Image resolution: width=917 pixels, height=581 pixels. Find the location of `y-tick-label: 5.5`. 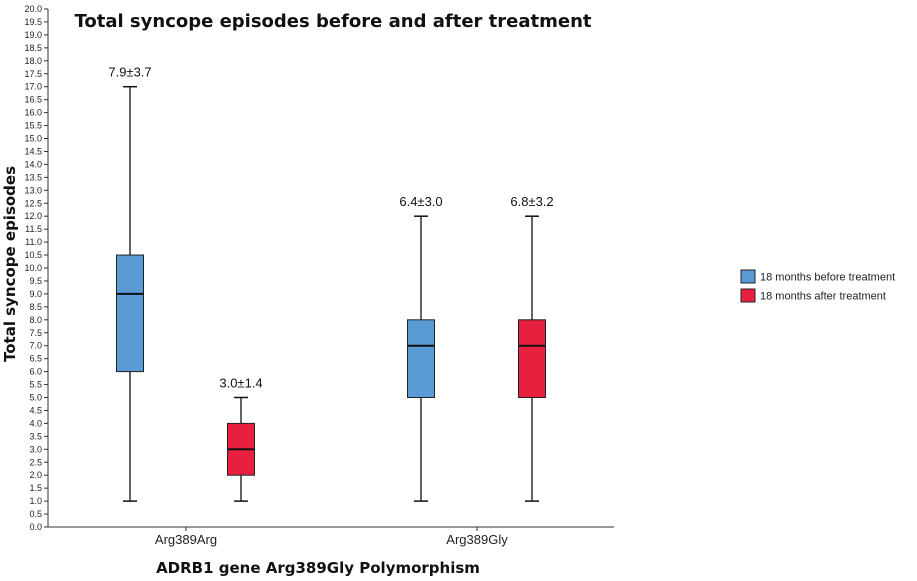

y-tick-label: 5.5 is located at coordinates (35, 385).